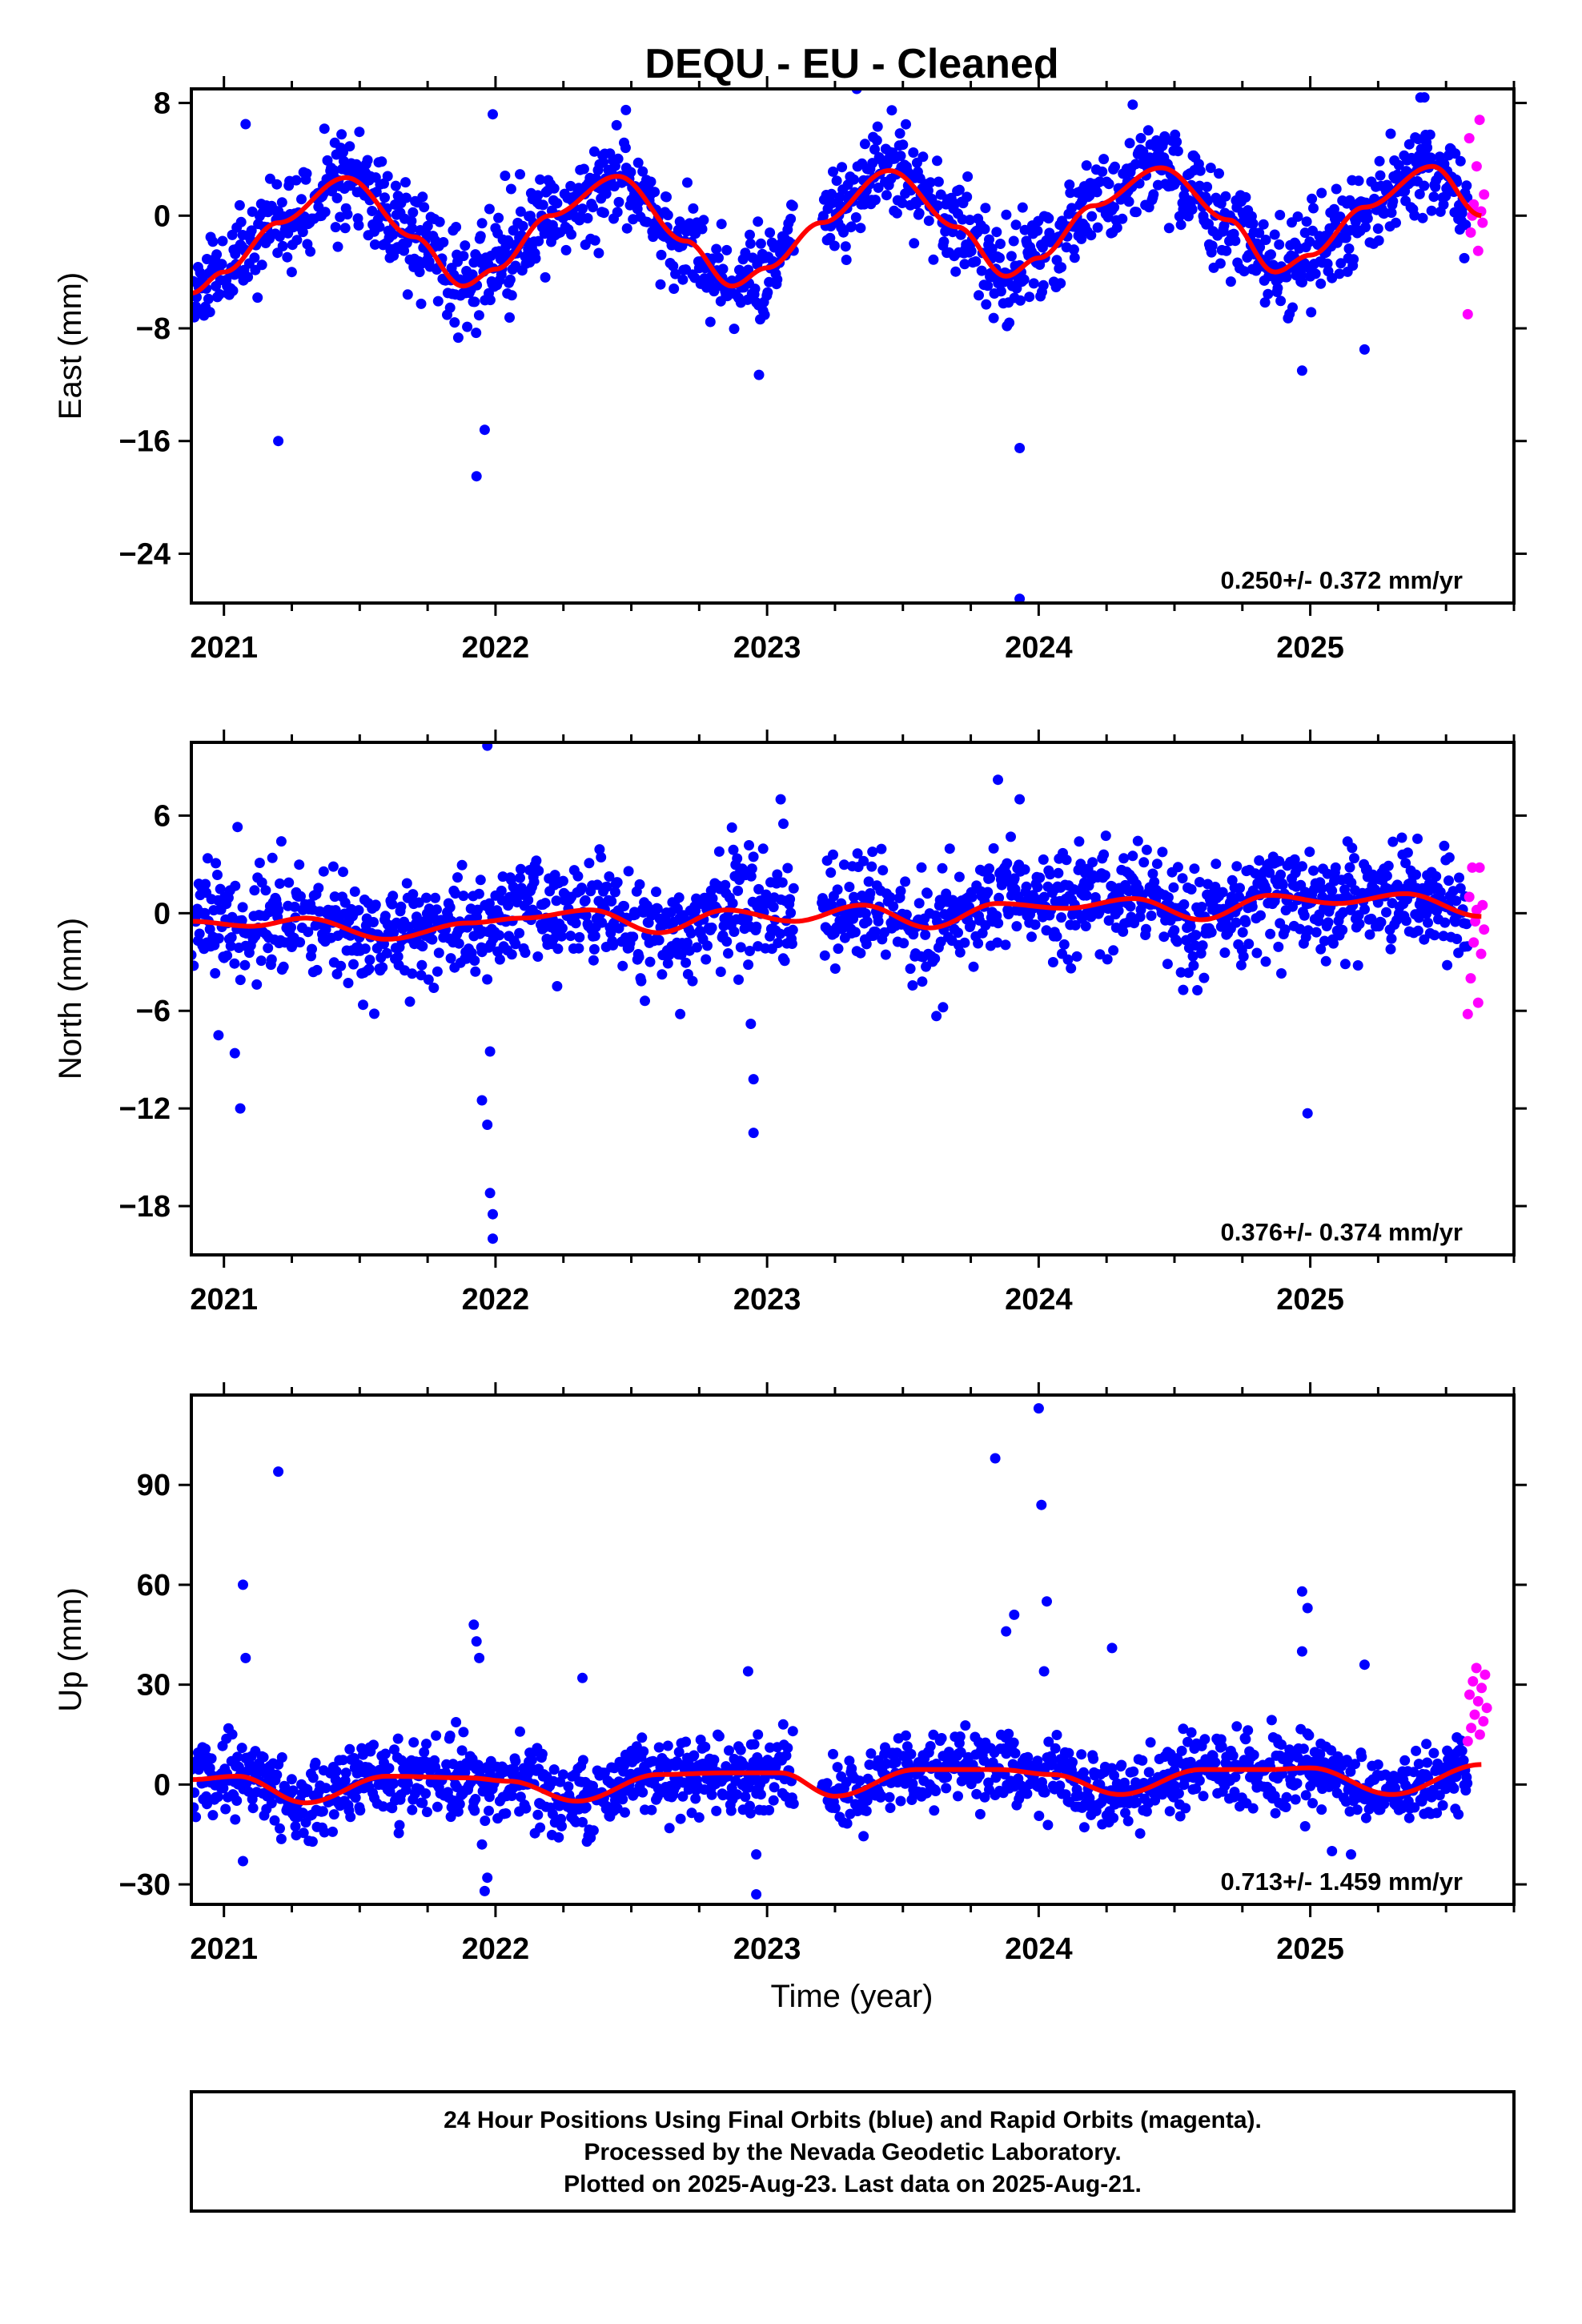 The width and height of the screenshot is (1582, 2324). Describe the element at coordinates (1342, 1232) in the screenshot. I see `velocity-annotation: 0.376+/- 0.374 mm/yr` at that location.